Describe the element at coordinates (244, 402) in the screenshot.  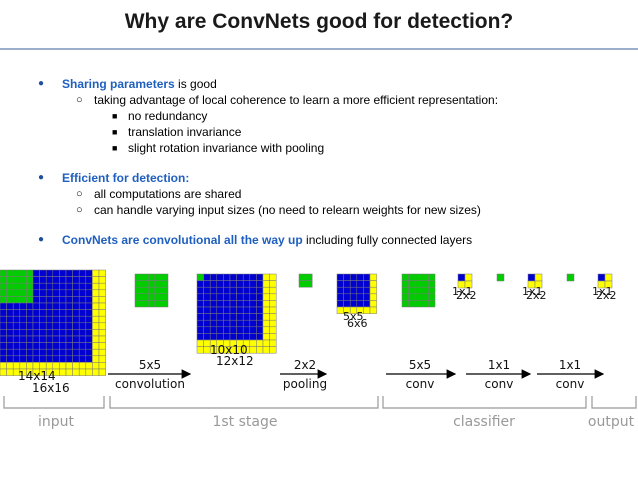
I see `group-bracket` at that location.